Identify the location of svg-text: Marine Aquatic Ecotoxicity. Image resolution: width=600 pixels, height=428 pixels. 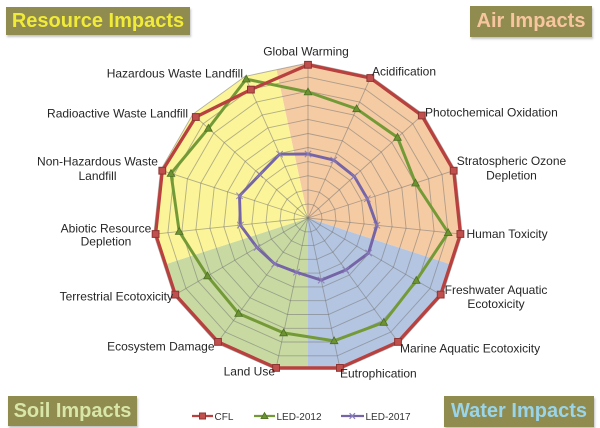
(470, 349).